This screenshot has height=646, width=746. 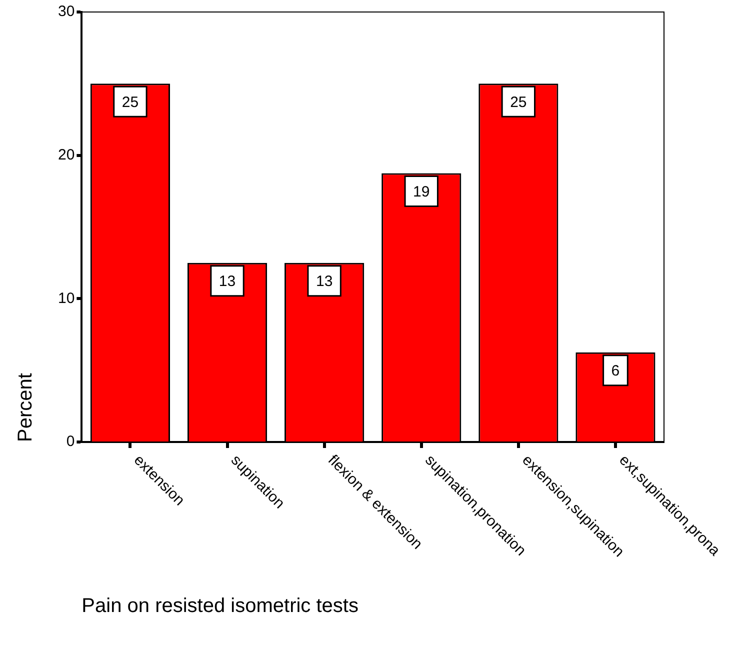 What do you see at coordinates (25, 407) in the screenshot?
I see `y-axis-title: Percent` at bounding box center [25, 407].